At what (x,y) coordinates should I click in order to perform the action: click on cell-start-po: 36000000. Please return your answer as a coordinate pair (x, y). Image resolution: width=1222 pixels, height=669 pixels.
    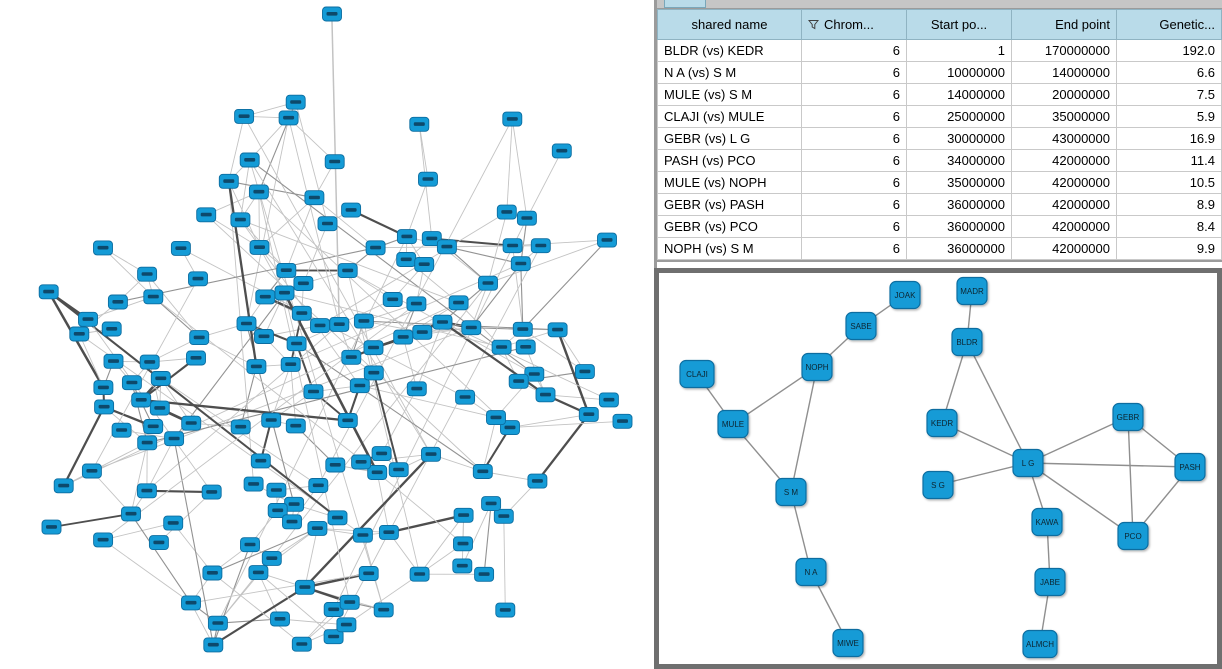
    Looking at the image, I should click on (959, 204).